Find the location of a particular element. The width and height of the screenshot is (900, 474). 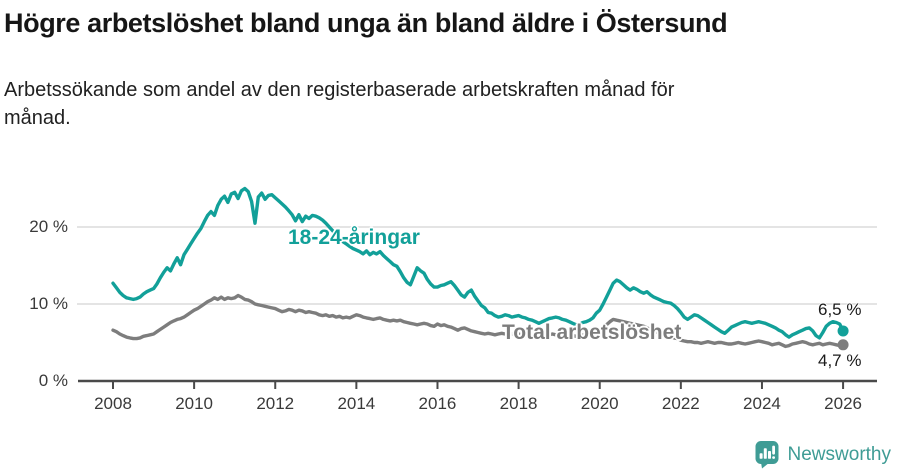

x-tick-label: 2020 is located at coordinates (599, 403).